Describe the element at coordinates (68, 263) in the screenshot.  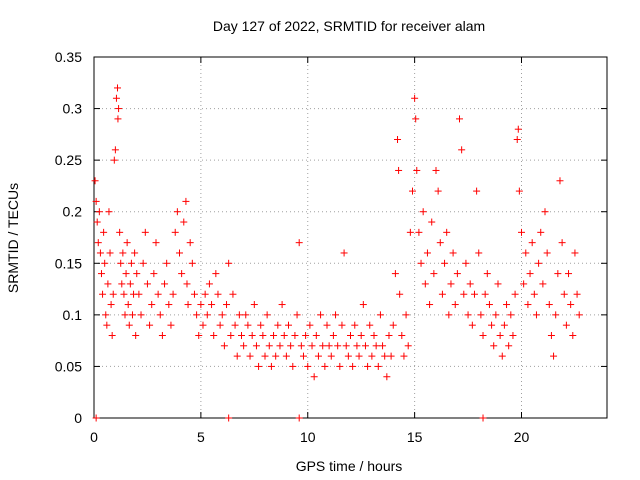
I see `y-tick-label: 0.15` at that location.